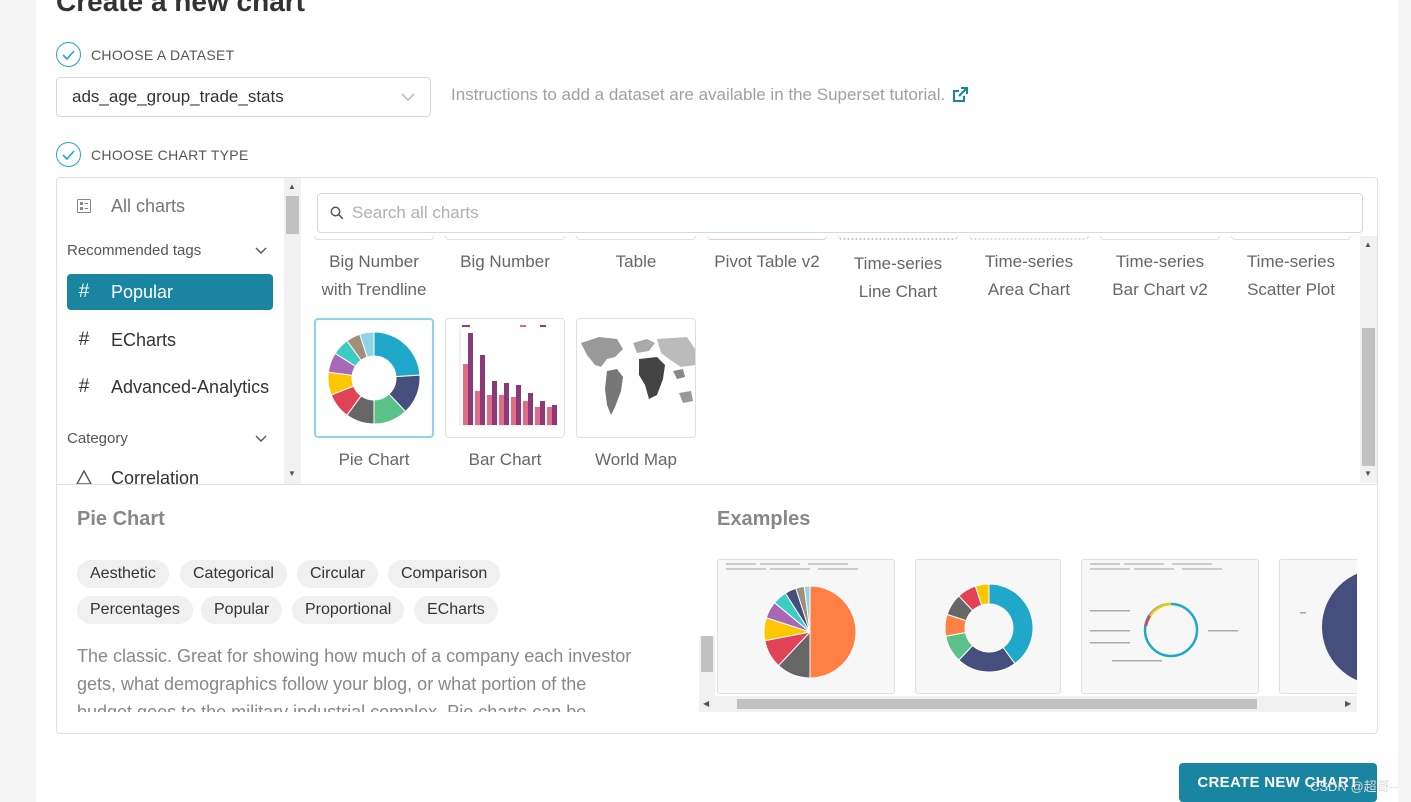 The image size is (1411, 802). Describe the element at coordinates (1160, 289) in the screenshot. I see `label-line: Bar Chart v2` at that location.